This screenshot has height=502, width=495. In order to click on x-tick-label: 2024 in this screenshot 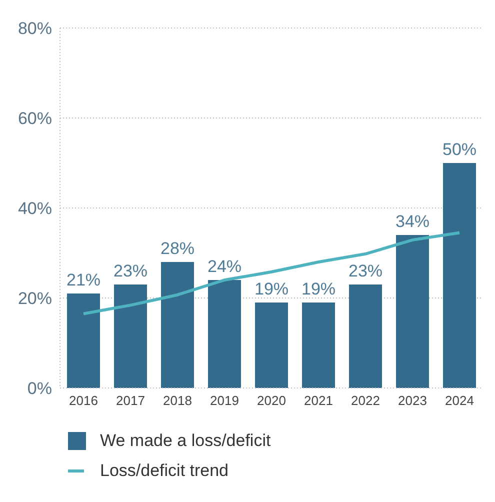, I will do `click(459, 400)`.